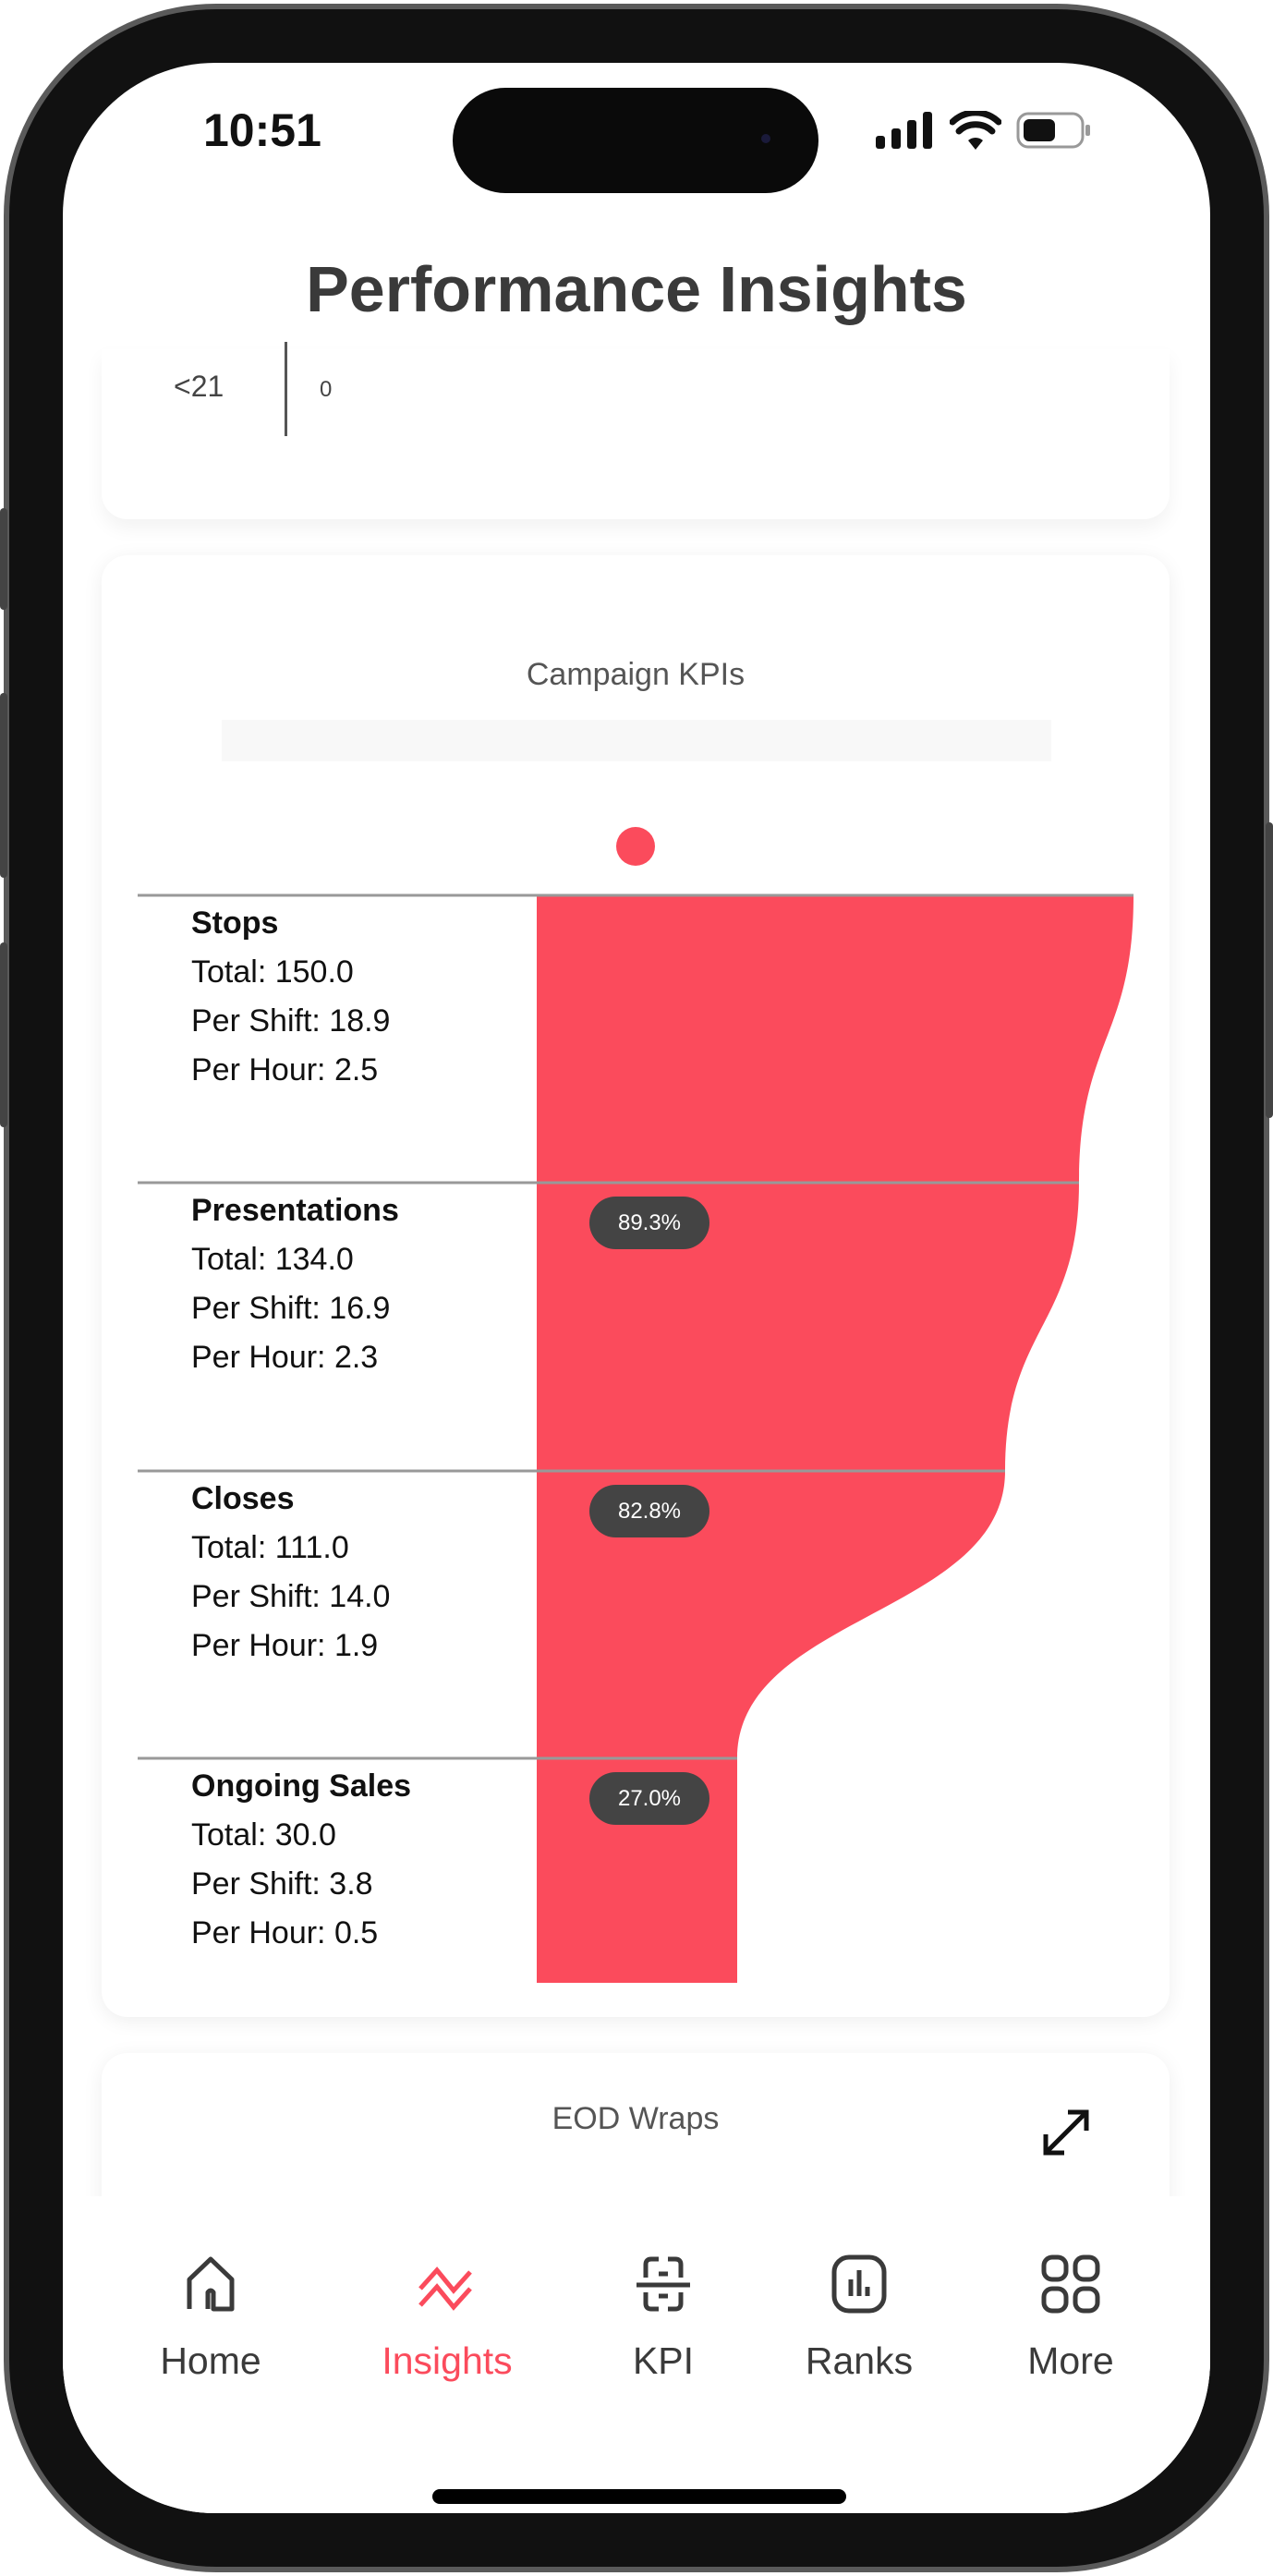 The height and width of the screenshot is (2576, 1273). I want to click on row-label: <21, so click(199, 386).